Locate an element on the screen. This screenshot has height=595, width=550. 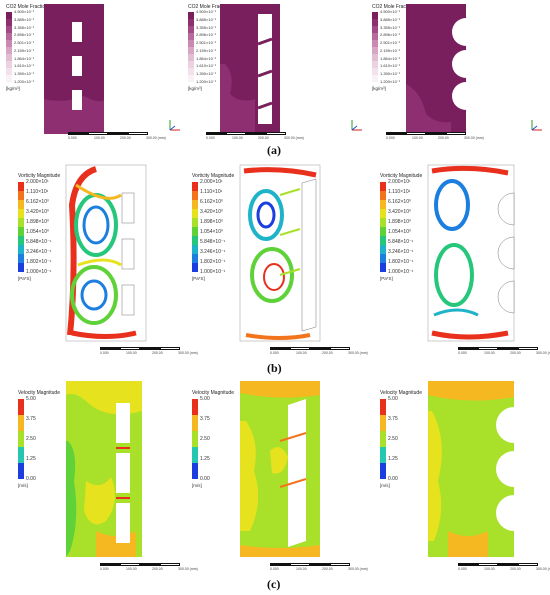
legend-title: Vorticity Magnitude is located at coordinates (401, 176).